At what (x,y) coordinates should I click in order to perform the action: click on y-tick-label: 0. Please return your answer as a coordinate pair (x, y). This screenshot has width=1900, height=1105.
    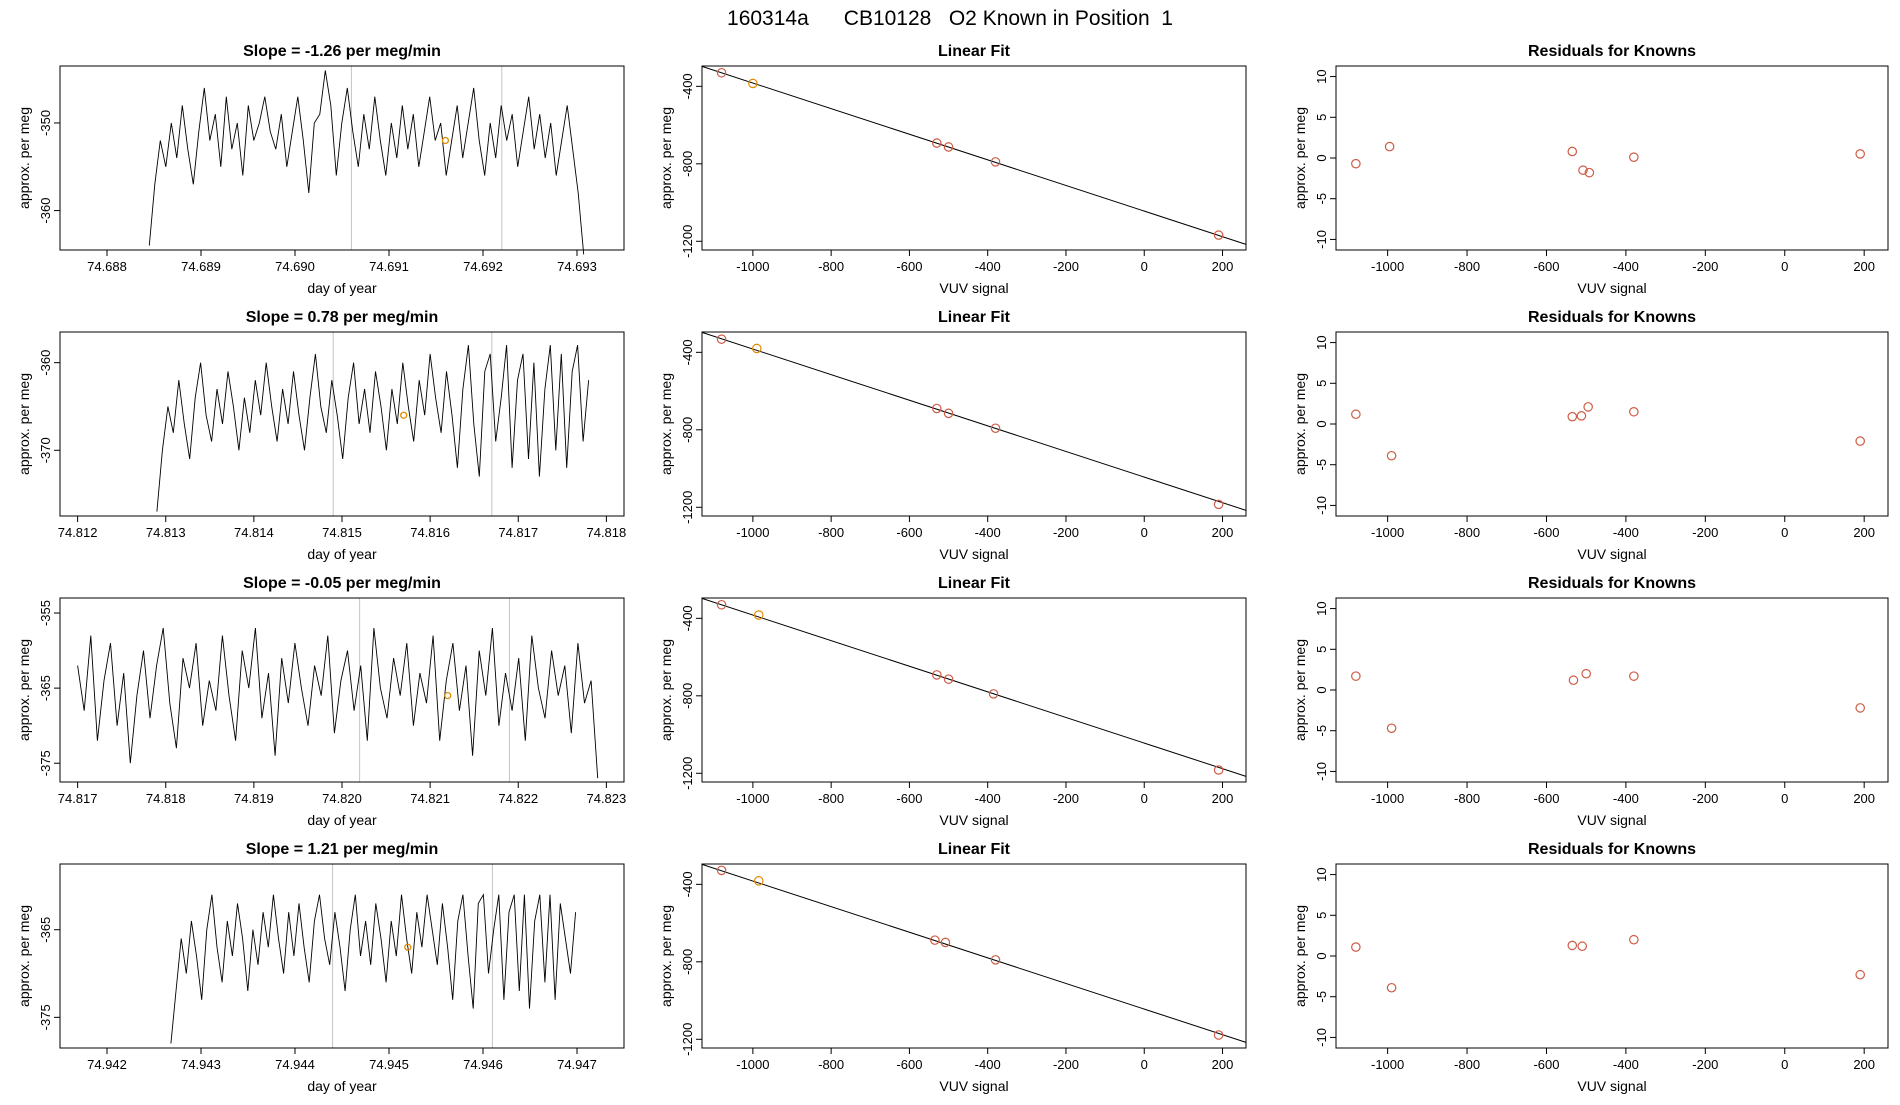
    Looking at the image, I should click on (1321, 689).